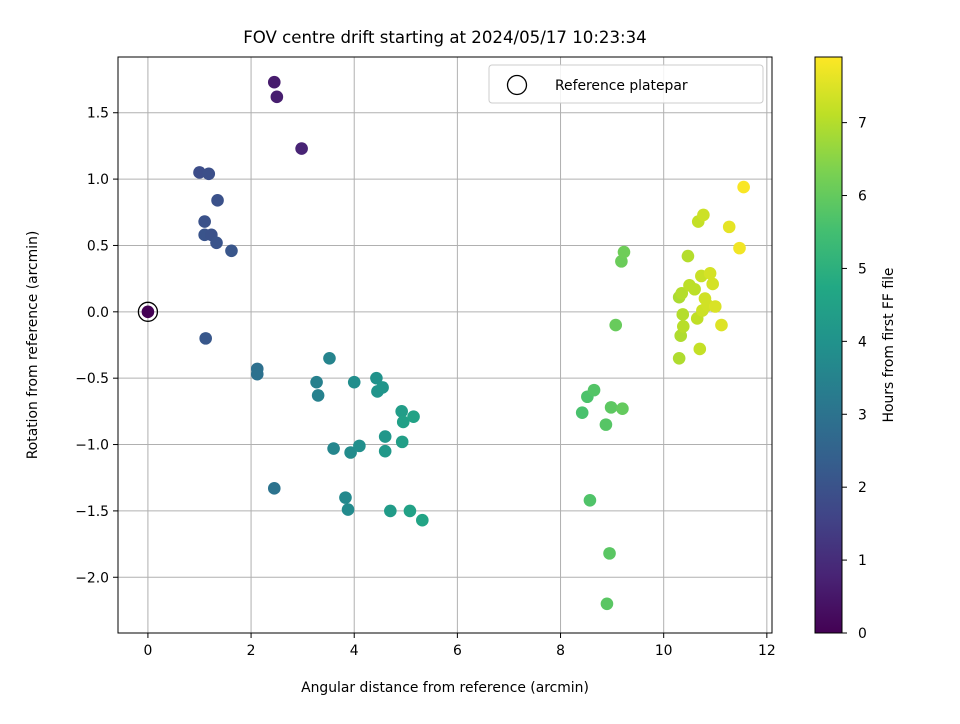 The image size is (960, 724). I want to click on y-tick-label: −1.0, so click(92, 446).